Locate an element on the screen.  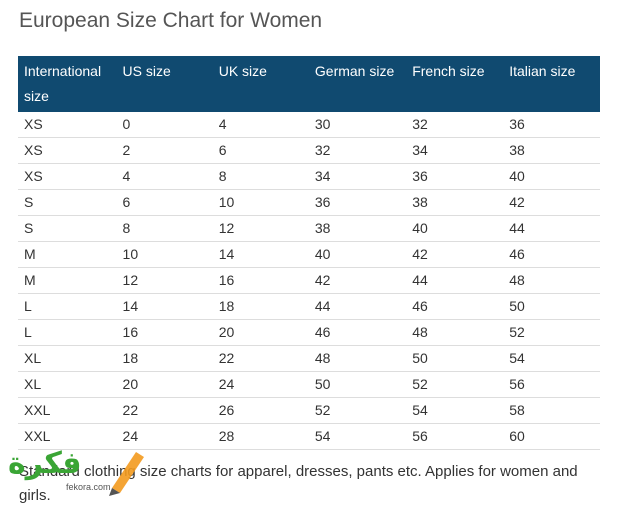
table-row: L 14 18 44 46 50 is located at coordinates (309, 306).